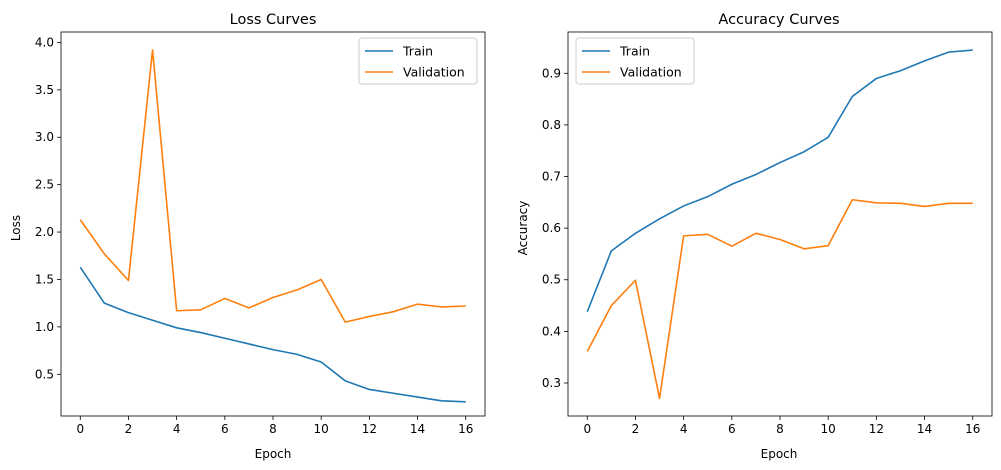 Image resolution: width=1001 pixels, height=470 pixels. What do you see at coordinates (225, 429) in the screenshot?
I see `loss-x-tick-label: 6` at bounding box center [225, 429].